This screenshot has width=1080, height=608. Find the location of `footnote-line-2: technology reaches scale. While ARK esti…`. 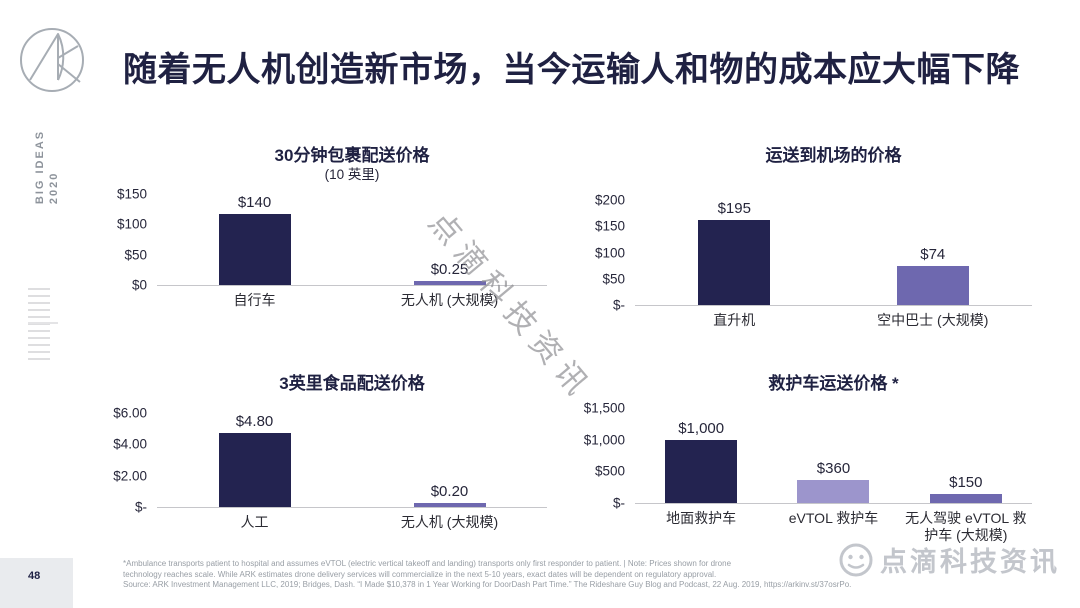

footnote-line-2: technology reaches scale. While ARK esti… is located at coordinates (420, 574).